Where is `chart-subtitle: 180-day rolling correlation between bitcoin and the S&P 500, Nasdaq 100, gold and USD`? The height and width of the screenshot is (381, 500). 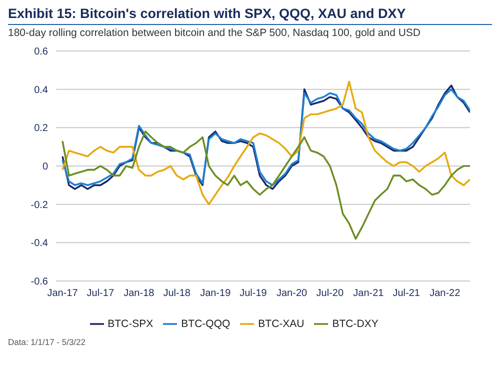 chart-subtitle: 180-day rolling correlation between bitcoin and the S&P 500, Nasdaq 100, gold and USD is located at coordinates (250, 31).